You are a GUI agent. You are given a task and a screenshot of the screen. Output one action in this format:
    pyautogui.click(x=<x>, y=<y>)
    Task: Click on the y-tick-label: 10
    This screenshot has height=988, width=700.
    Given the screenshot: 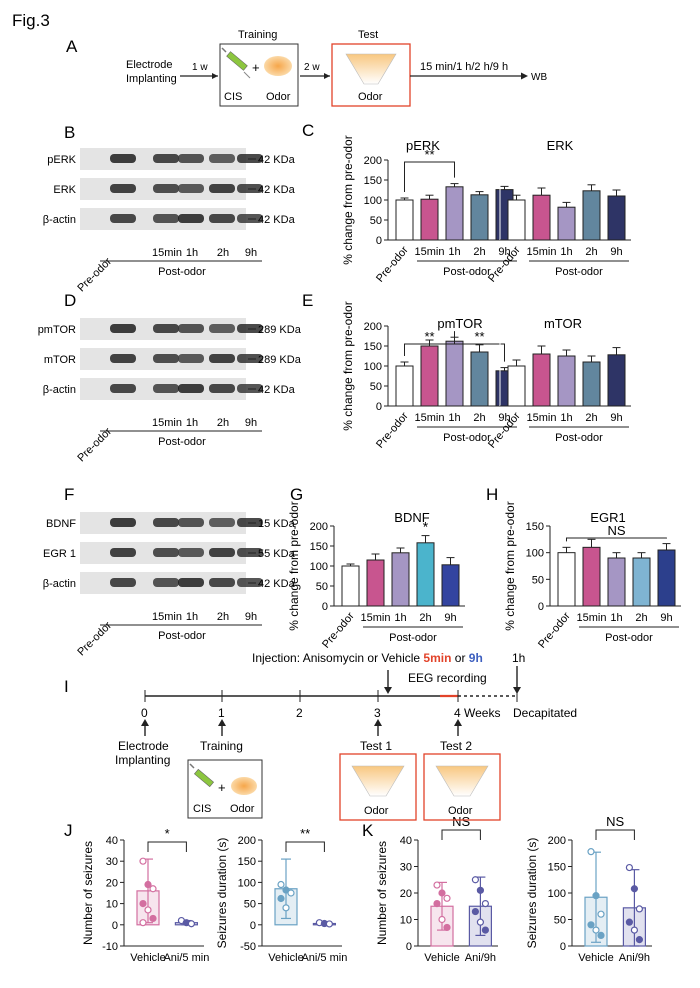 What is the action you would take?
    pyautogui.click(x=406, y=921)
    